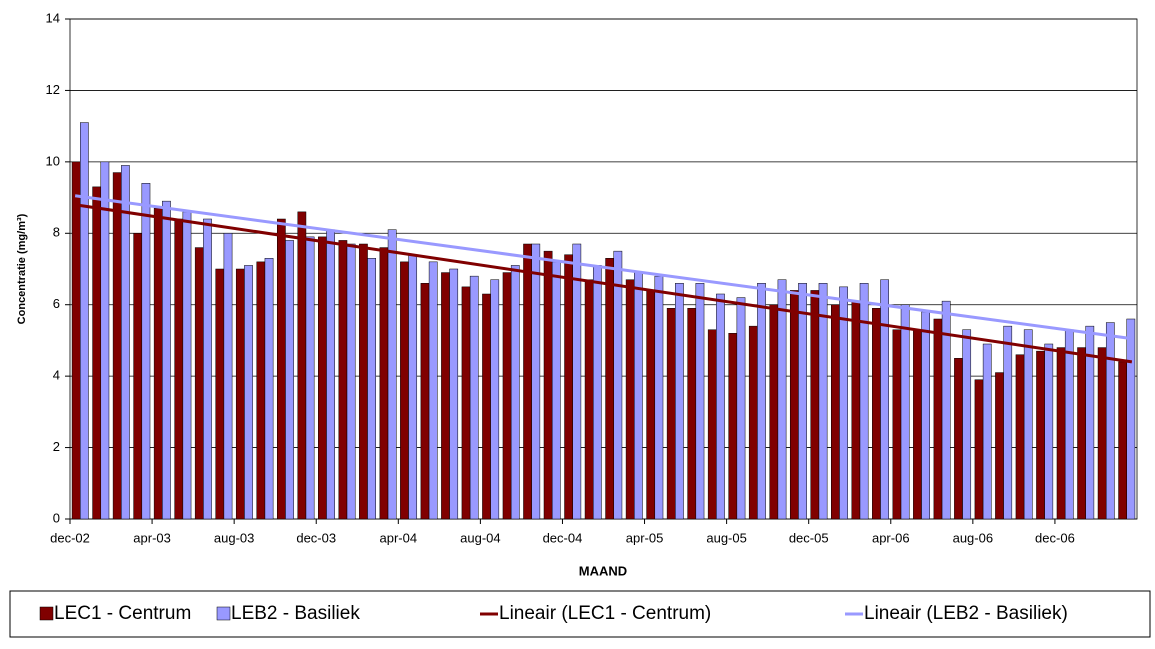 The height and width of the screenshot is (649, 1155). Describe the element at coordinates (316, 537) in the screenshot. I see `x-tick-label: dec-03` at that location.